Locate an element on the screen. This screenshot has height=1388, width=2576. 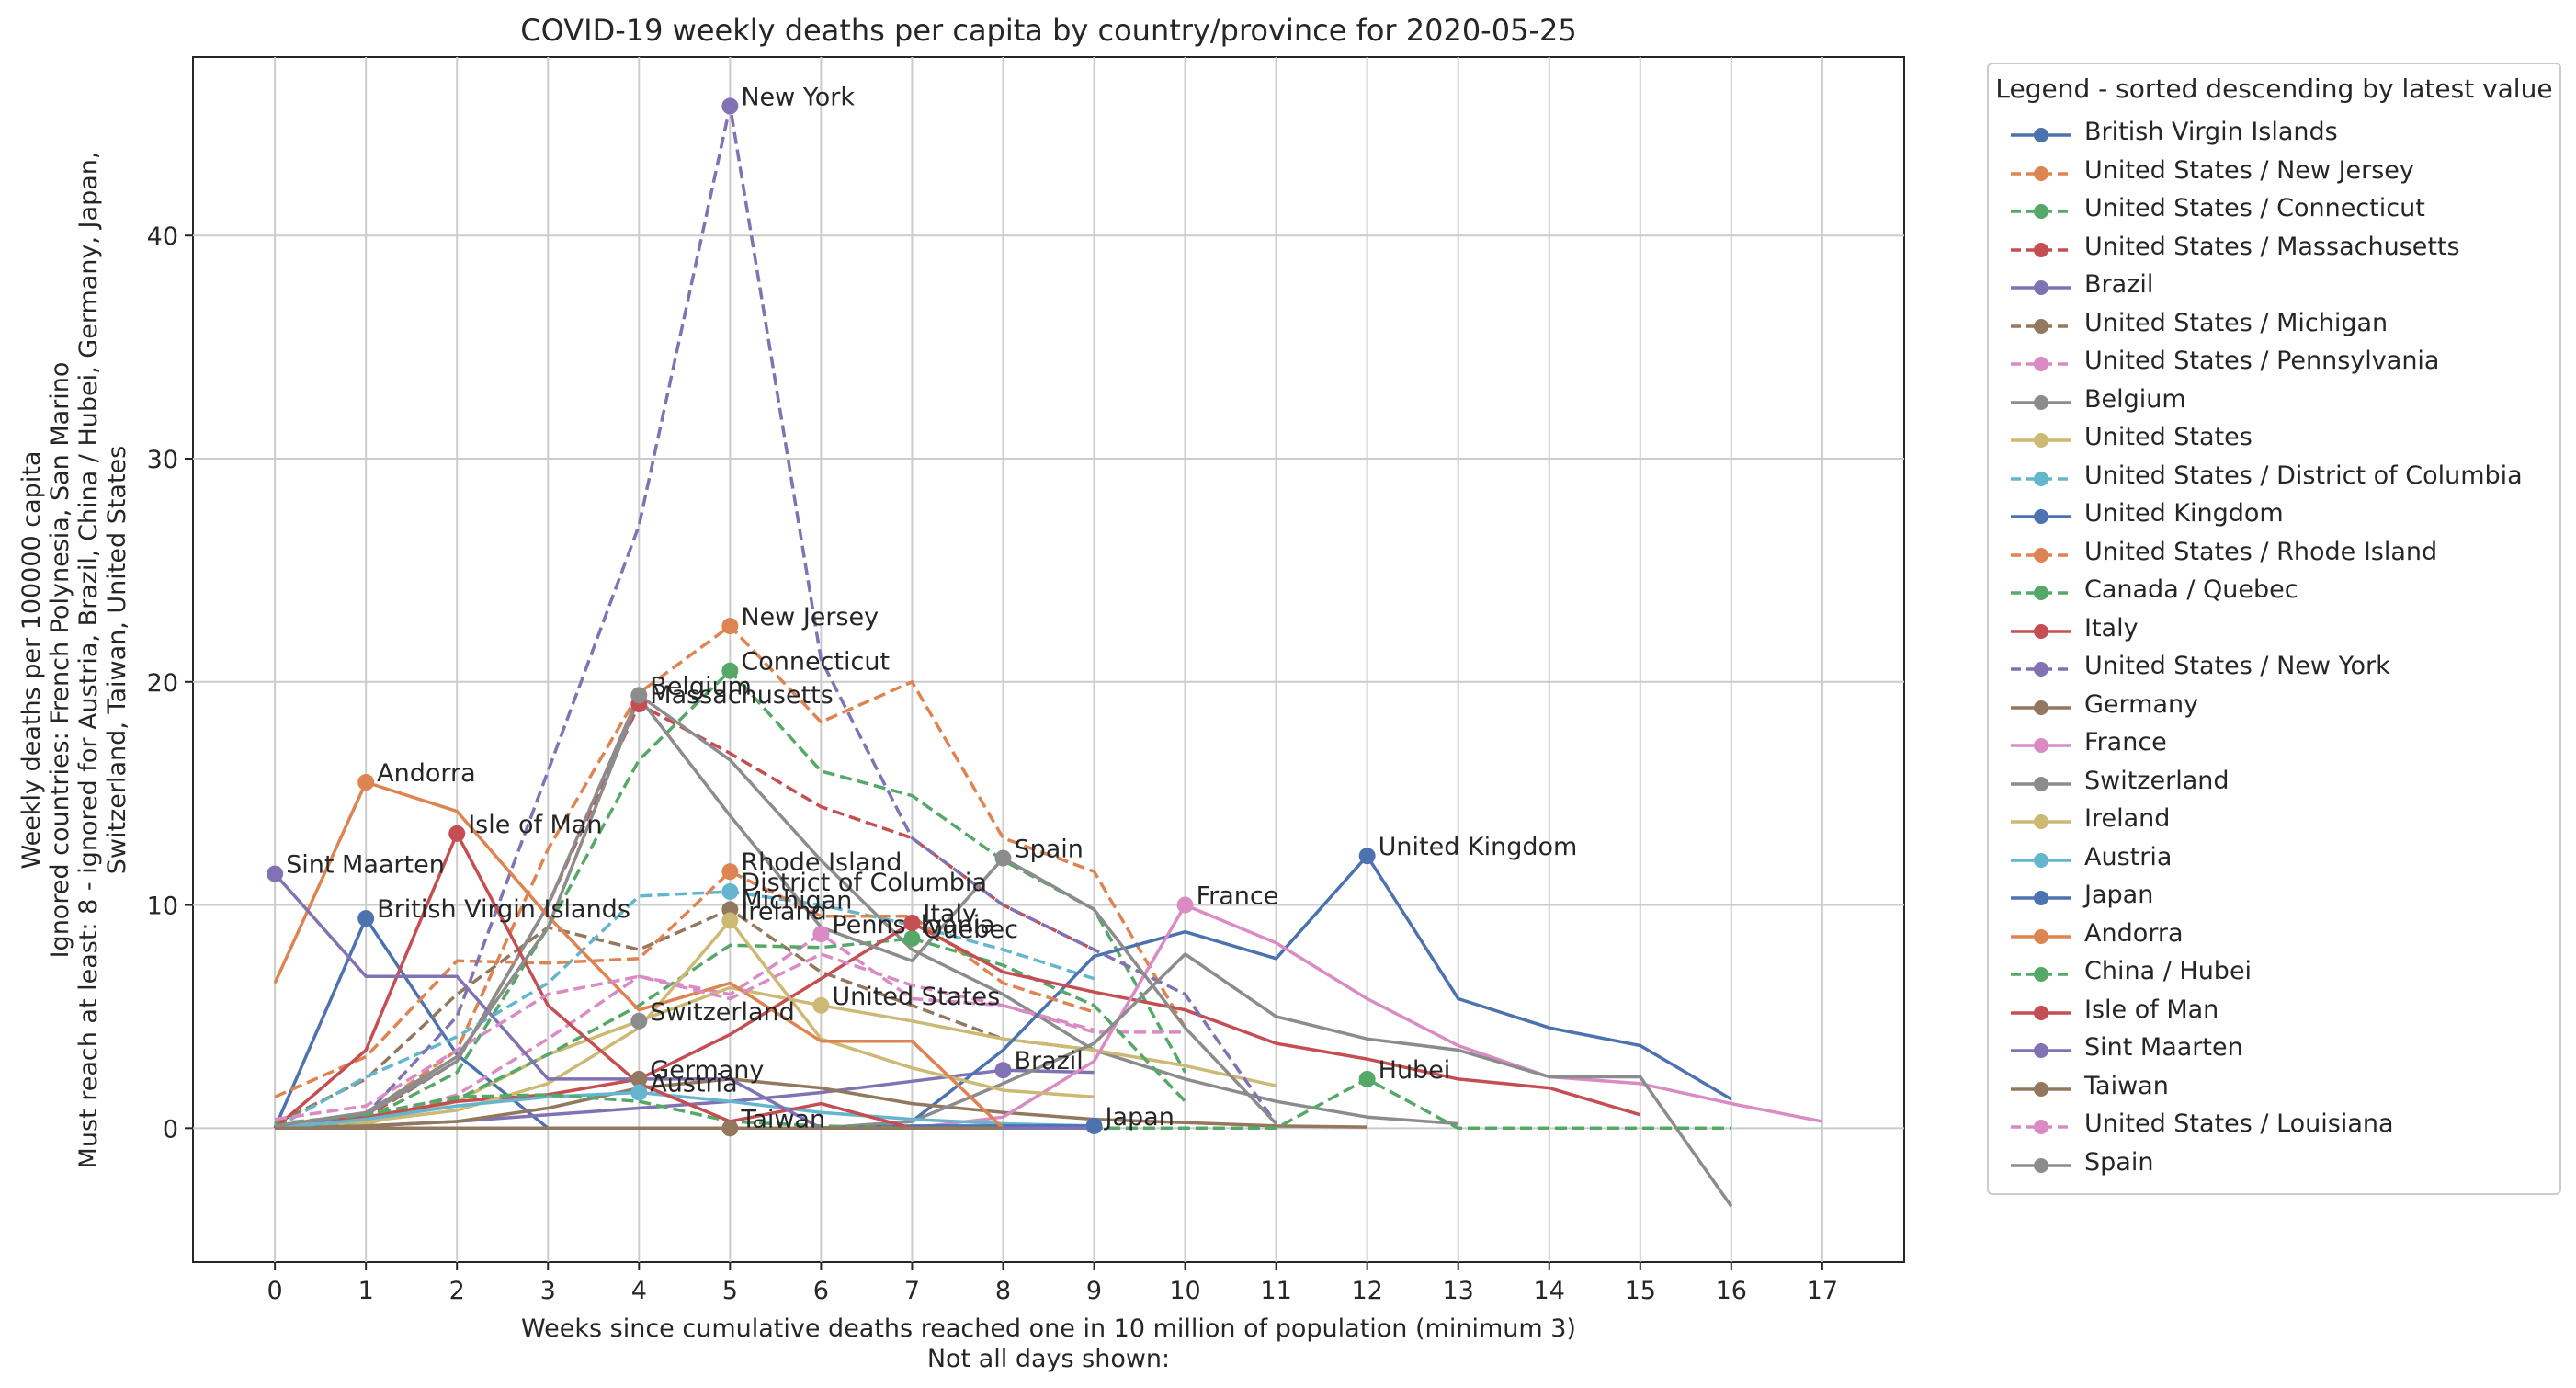
y-axis-ticks: 0 10 20 30 40 is located at coordinates (170, 683).